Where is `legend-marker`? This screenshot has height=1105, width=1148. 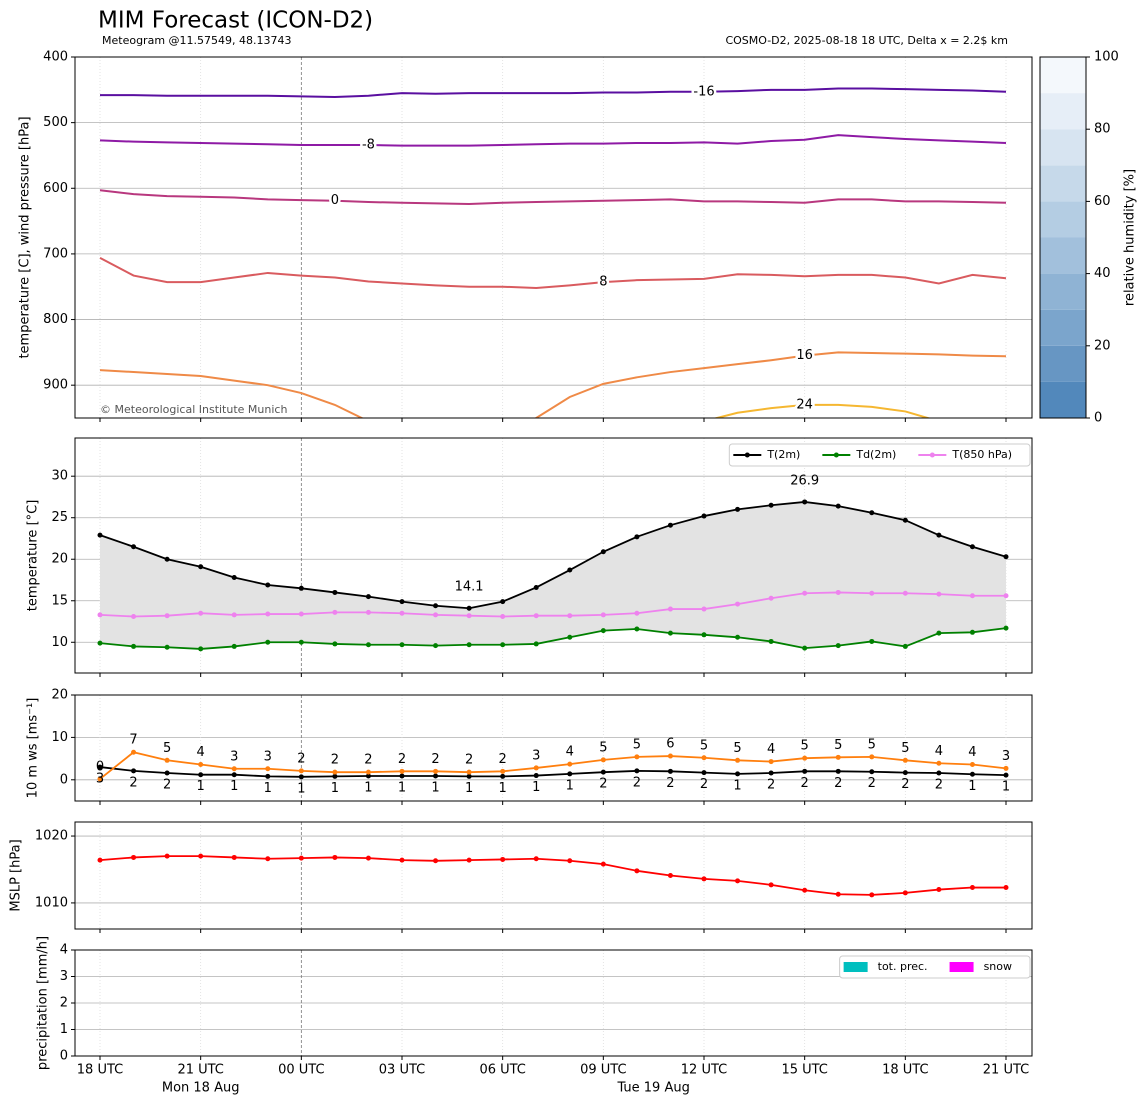
legend-marker is located at coordinates (747, 455).